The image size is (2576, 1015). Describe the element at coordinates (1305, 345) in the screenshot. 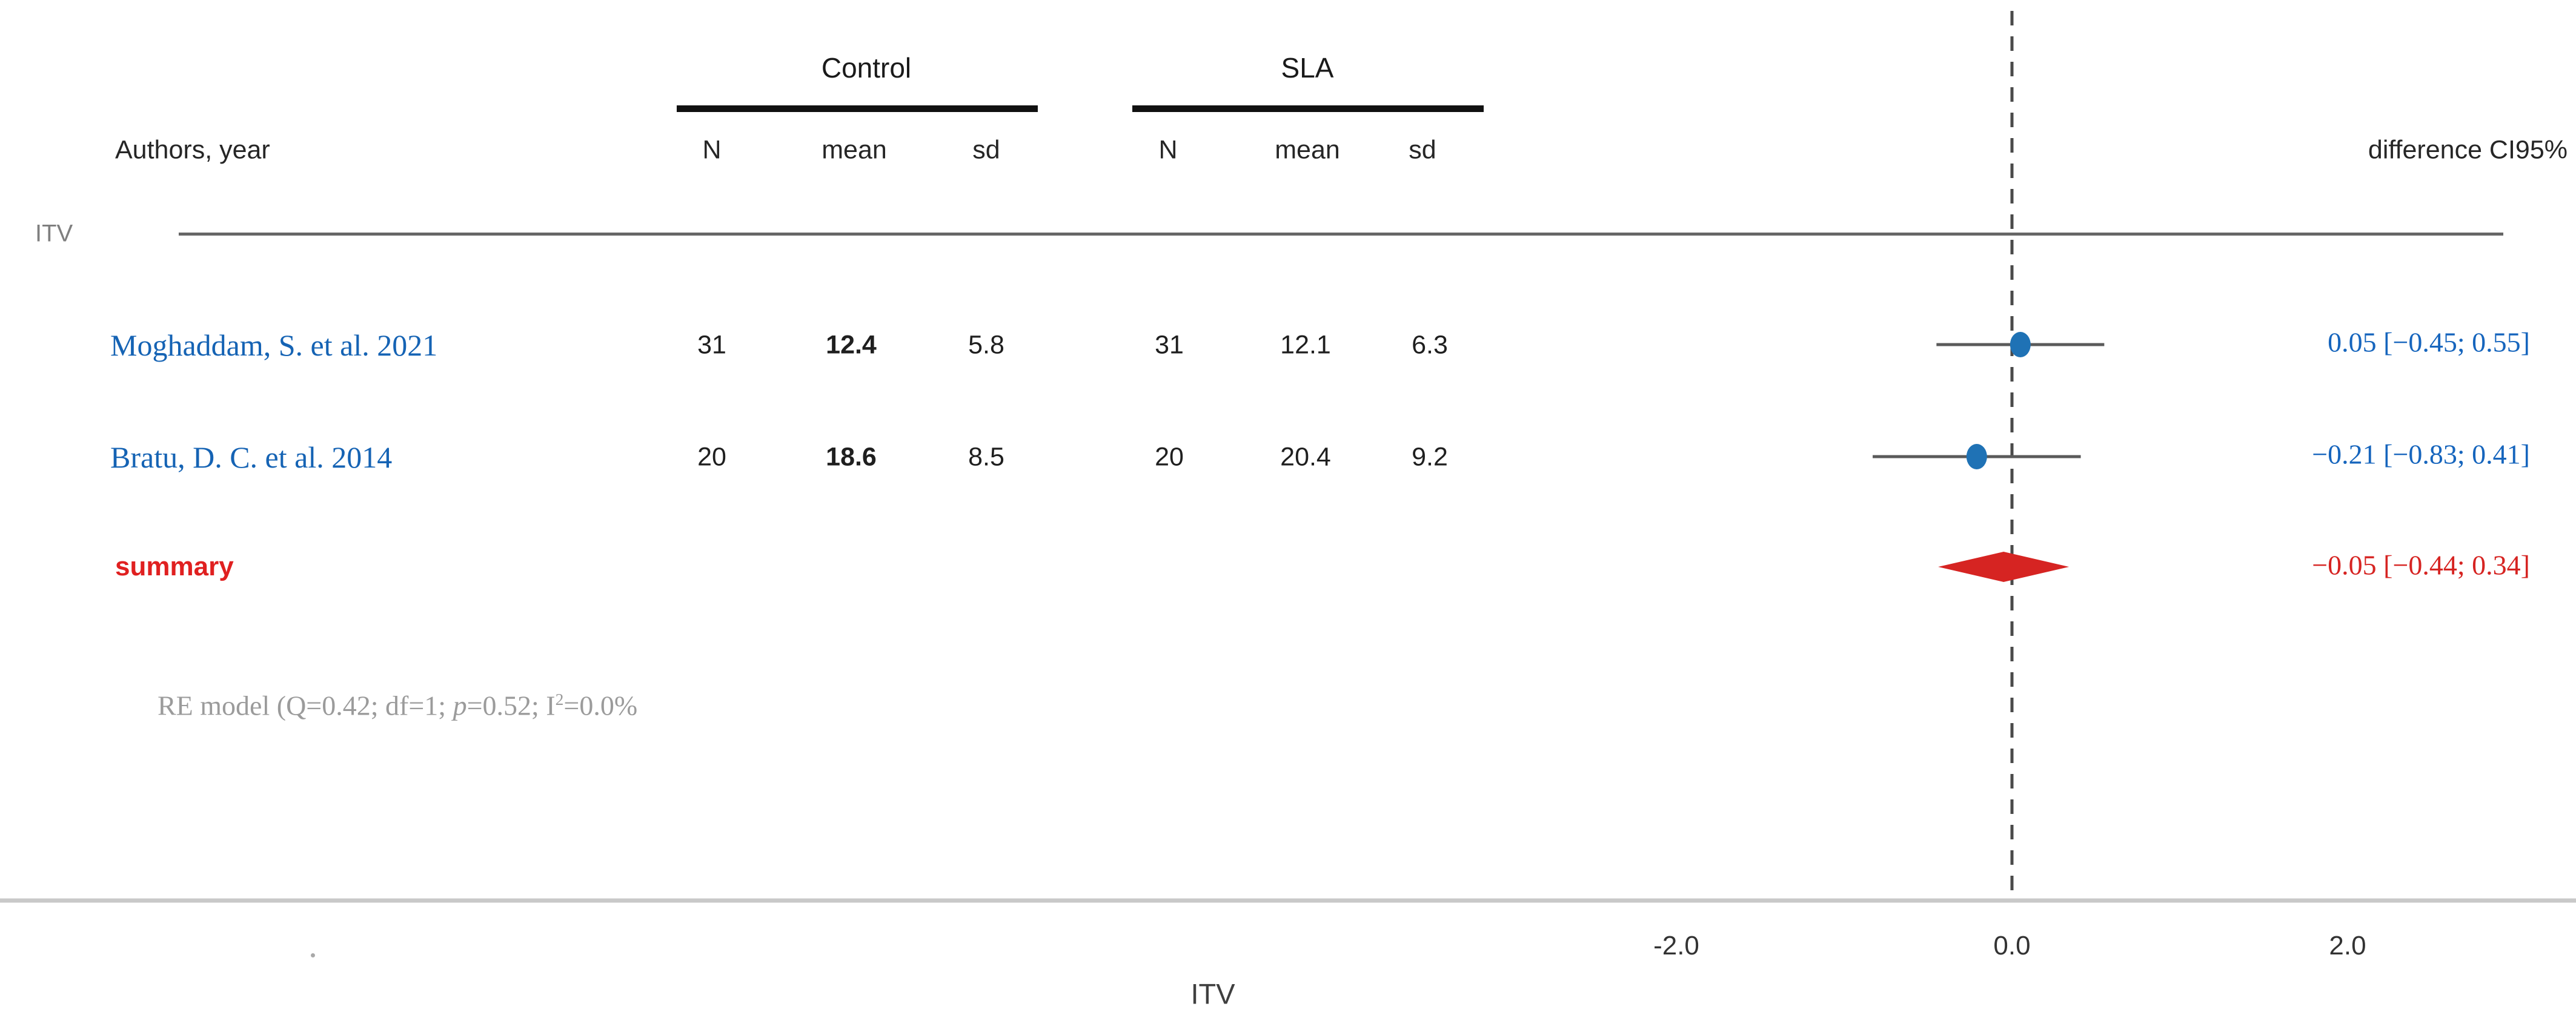

I see `sla-mean-value: 12.1` at that location.